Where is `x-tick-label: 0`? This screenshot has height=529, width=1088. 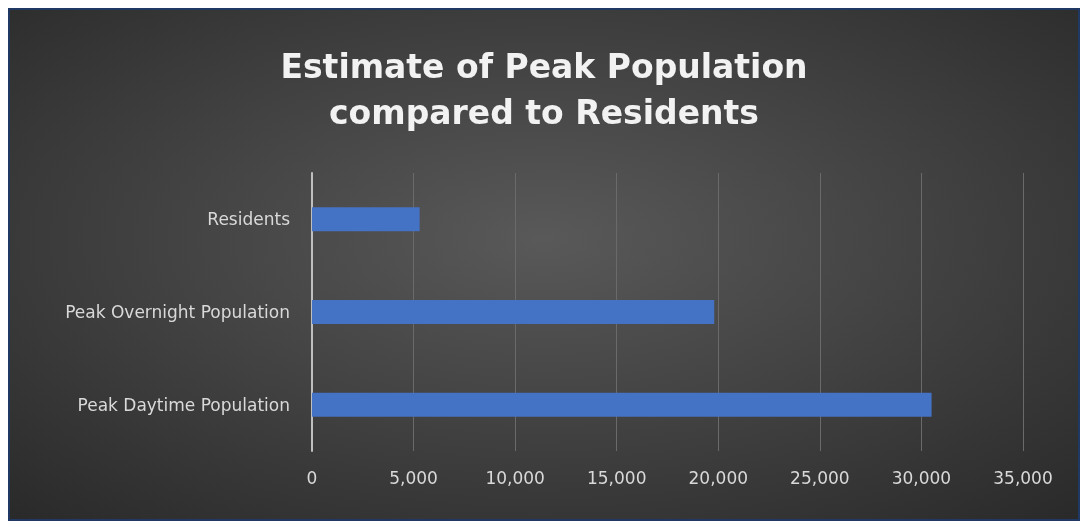 x-tick-label: 0 is located at coordinates (312, 477).